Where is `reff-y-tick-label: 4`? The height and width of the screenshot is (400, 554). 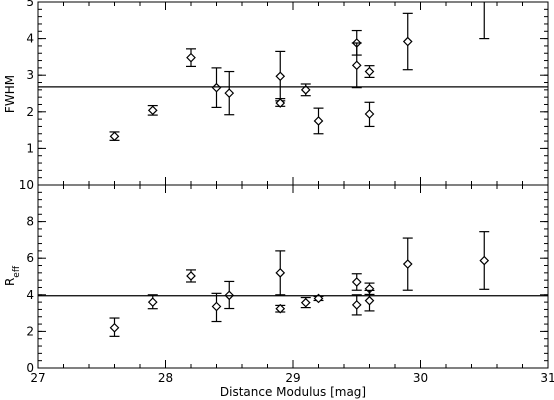 reff-y-tick-label: 4 is located at coordinates (30, 295).